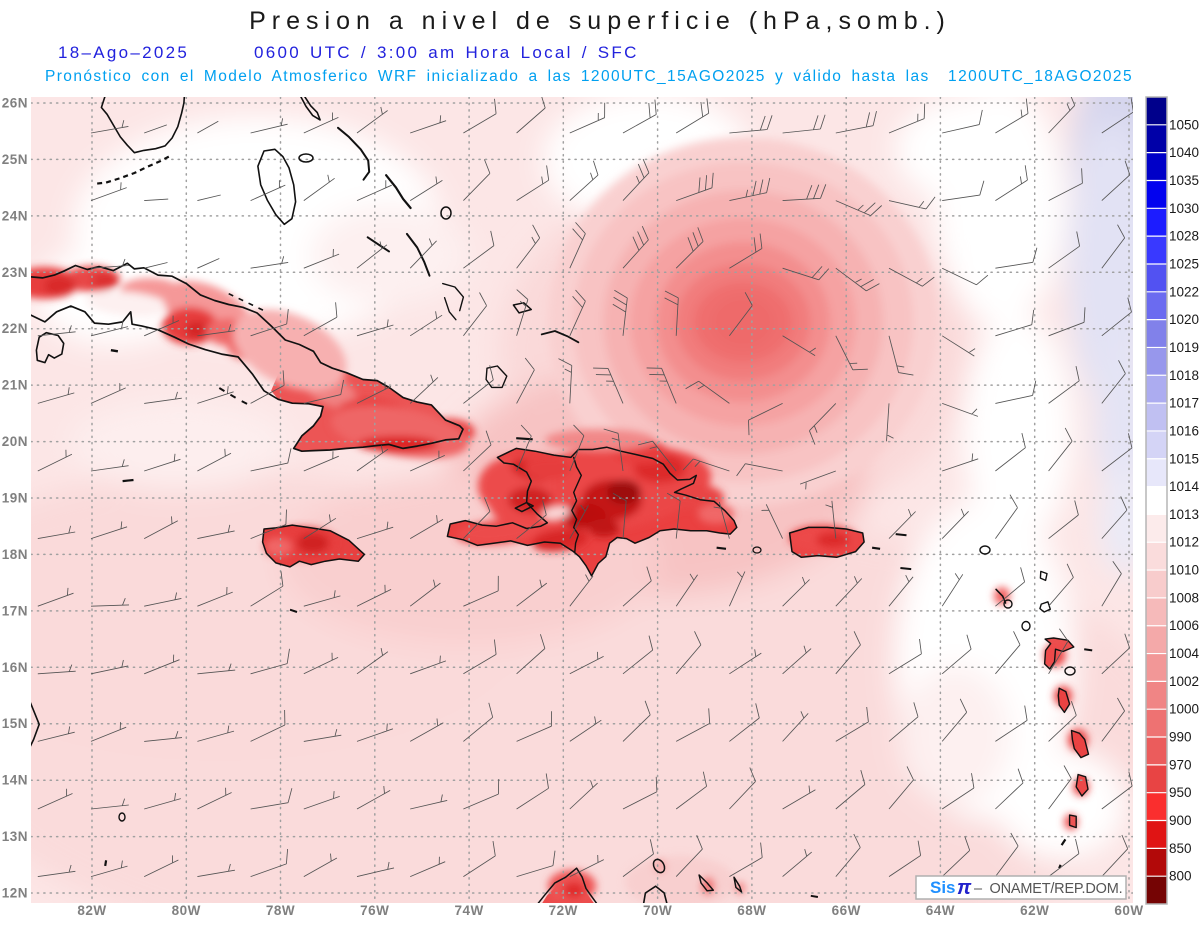 Image resolution: width=1200 pixels, height=927 pixels. What do you see at coordinates (15, 272) in the screenshot?
I see `svg-text: 23N` at bounding box center [15, 272].